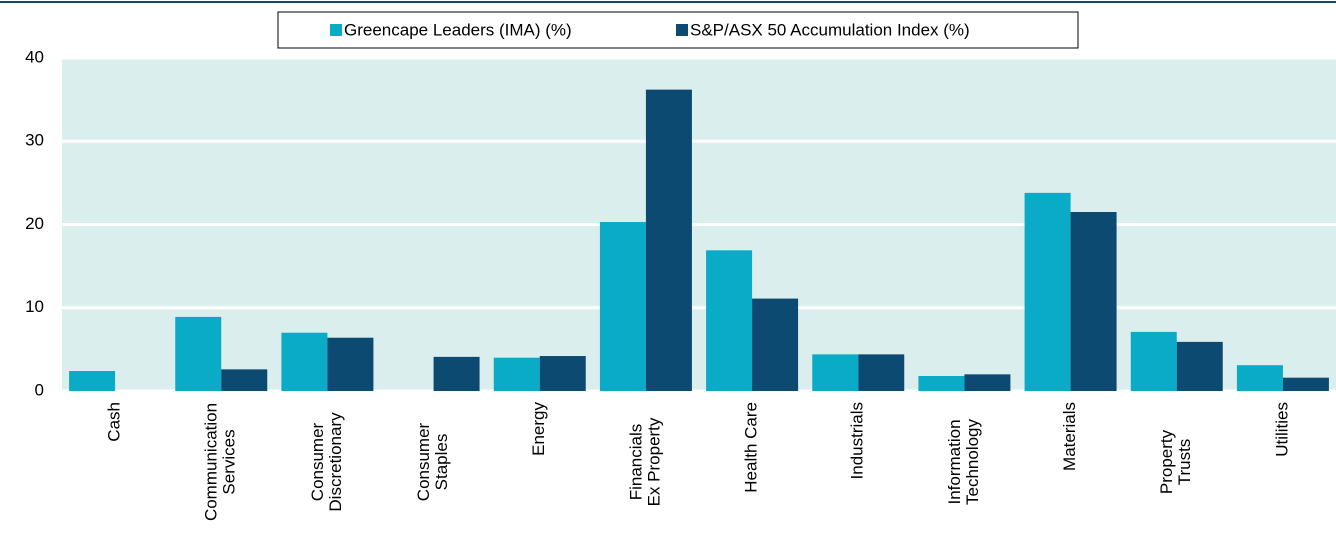 The image size is (1336, 544). I want to click on legend-label: S&P/ASX 50 Accumulation Index (%), so click(830, 29).